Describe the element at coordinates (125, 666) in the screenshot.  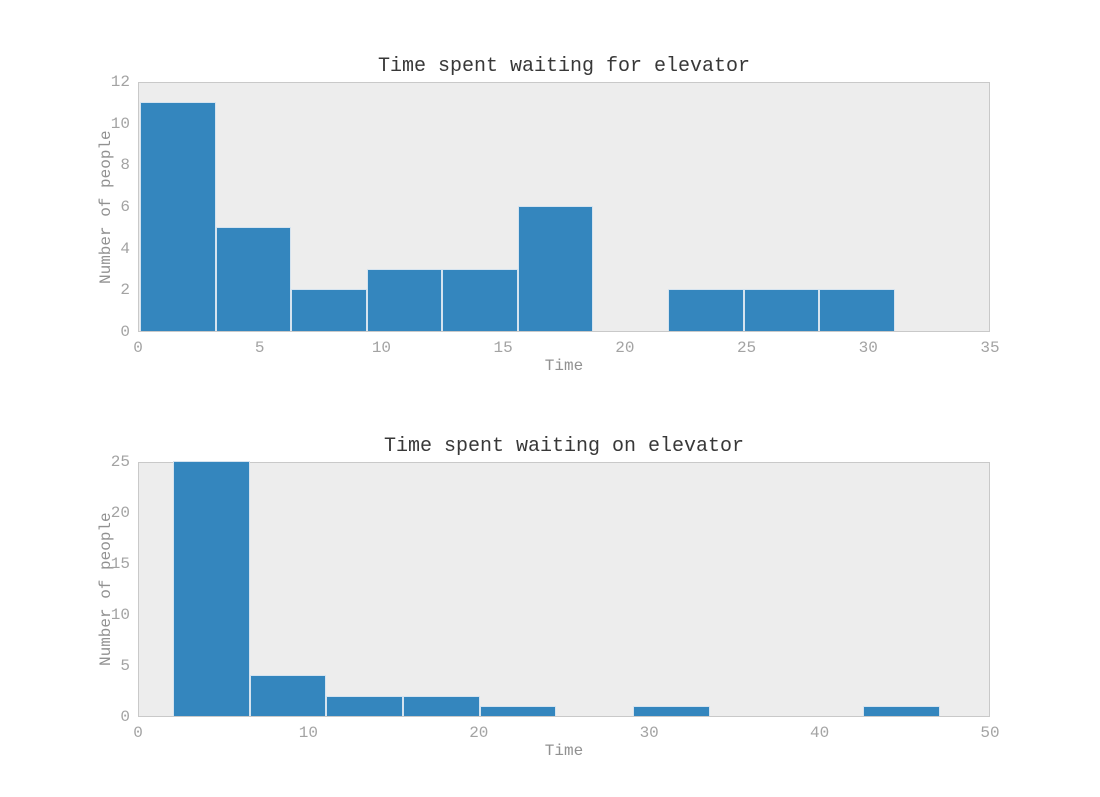
I see `y-tick-label: 5` at that location.